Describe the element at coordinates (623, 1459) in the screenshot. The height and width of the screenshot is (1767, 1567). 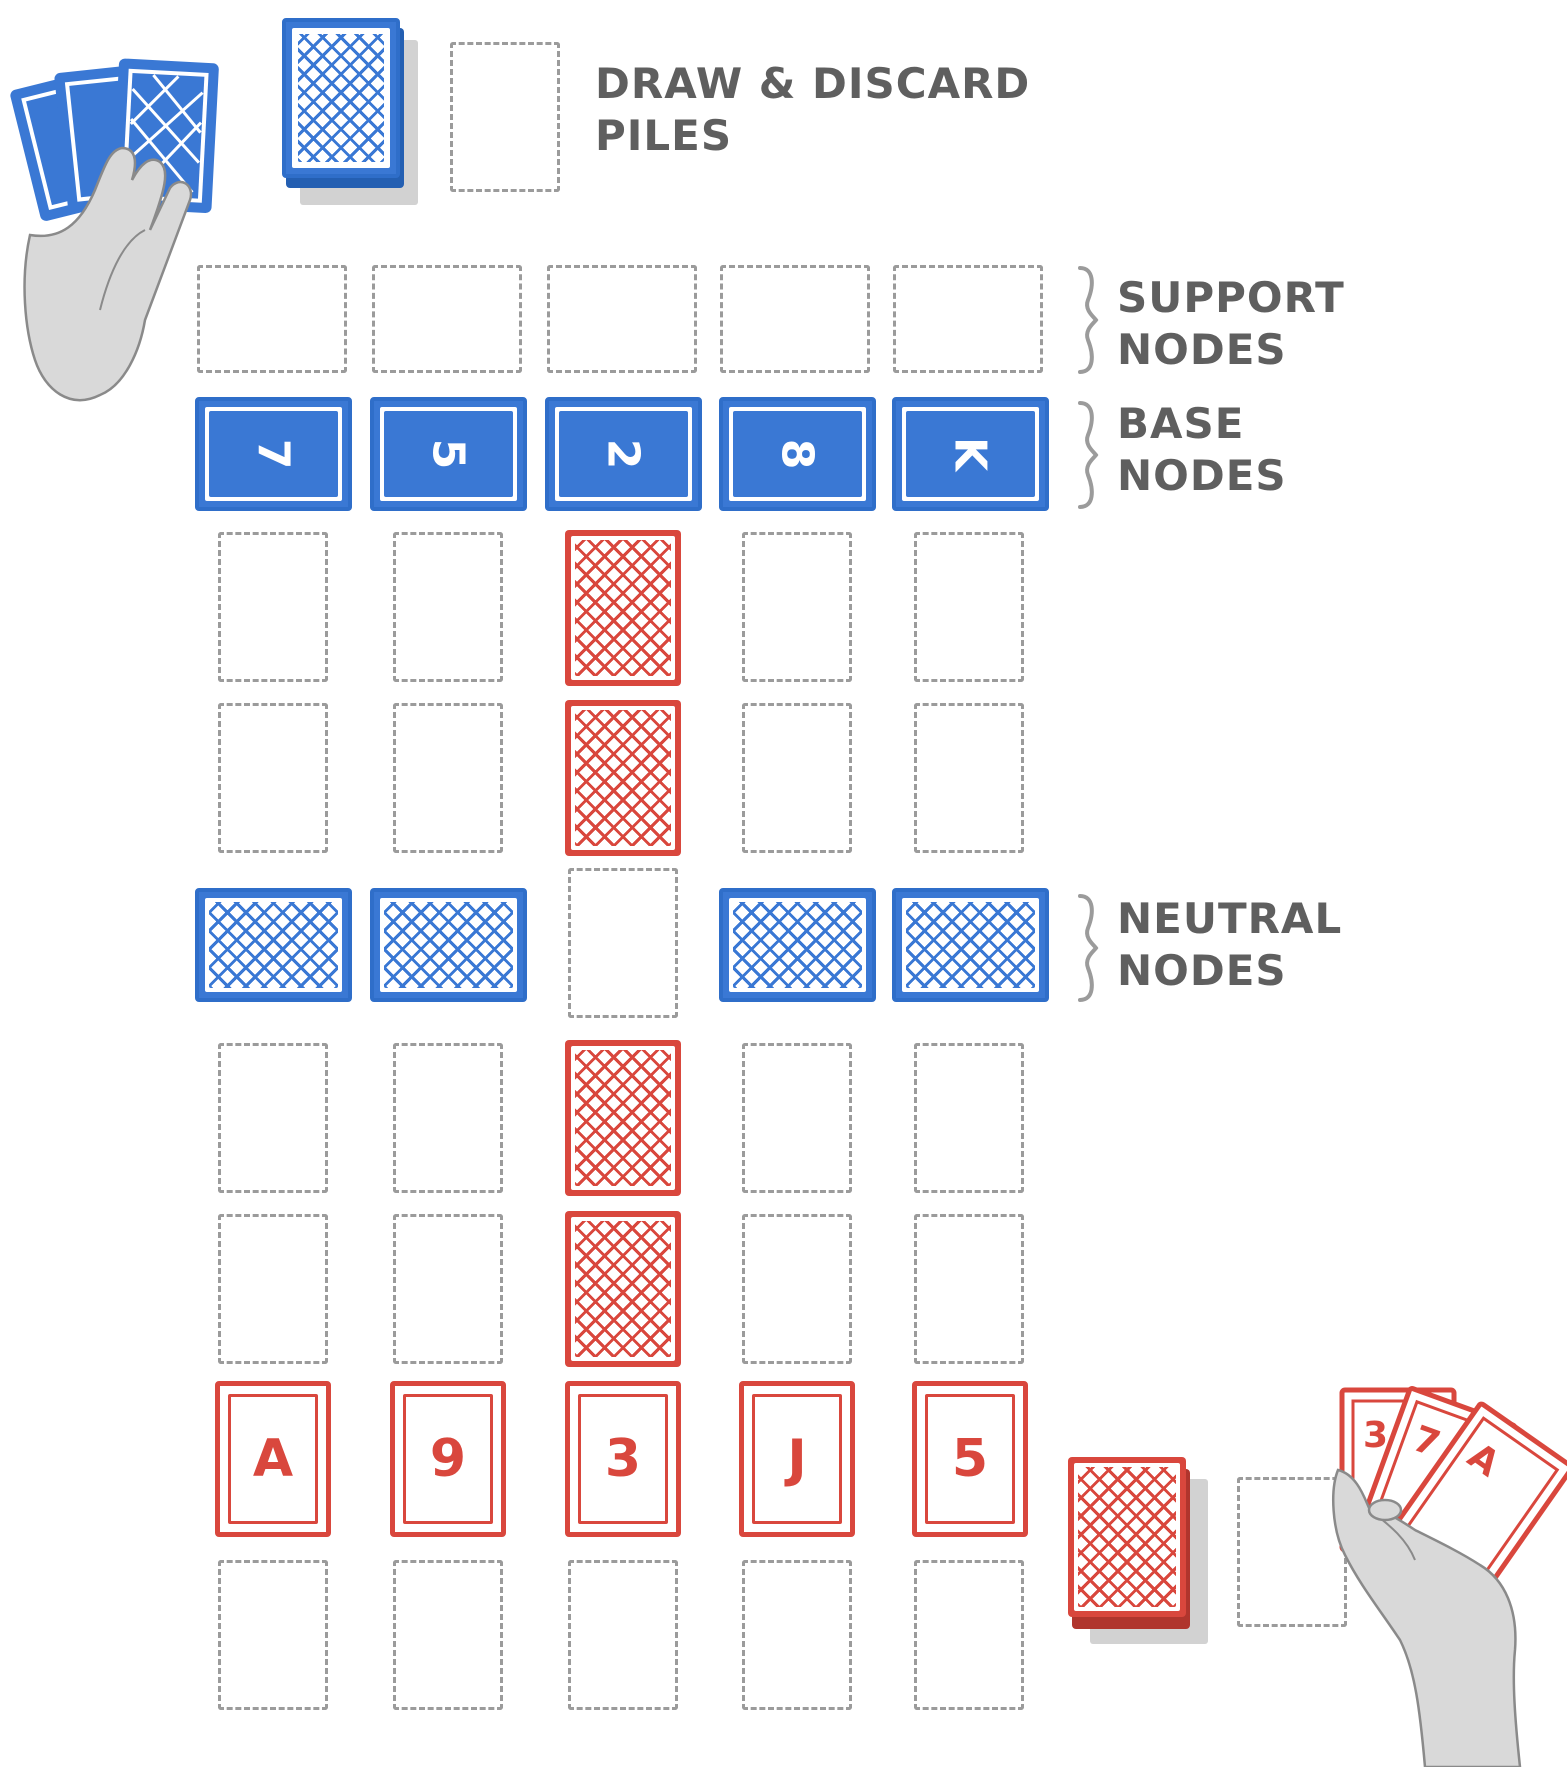
I see `red-base-card: 3` at that location.